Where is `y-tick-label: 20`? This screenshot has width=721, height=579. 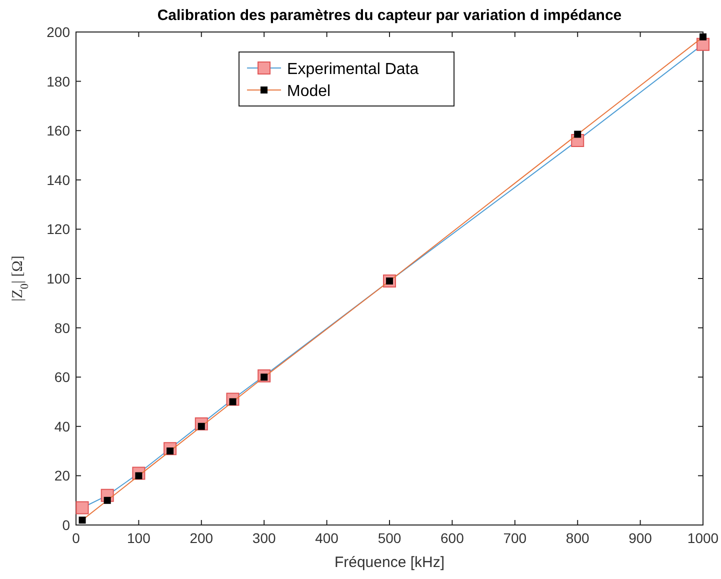 y-tick-label: 20 is located at coordinates (62, 476).